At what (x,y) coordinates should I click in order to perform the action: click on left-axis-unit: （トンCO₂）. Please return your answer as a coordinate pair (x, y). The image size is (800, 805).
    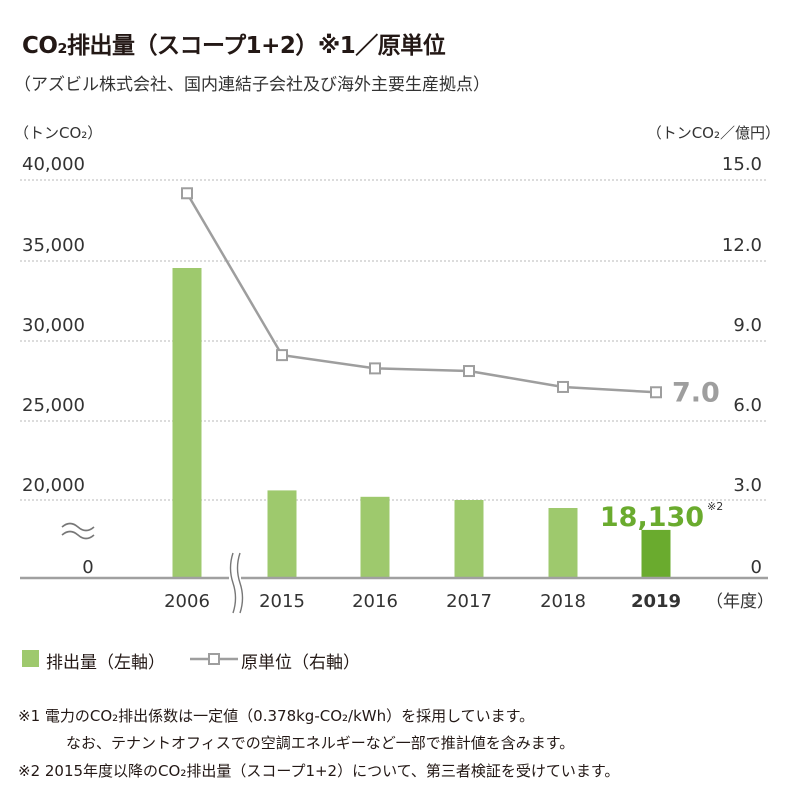
    Looking at the image, I should click on (58, 133).